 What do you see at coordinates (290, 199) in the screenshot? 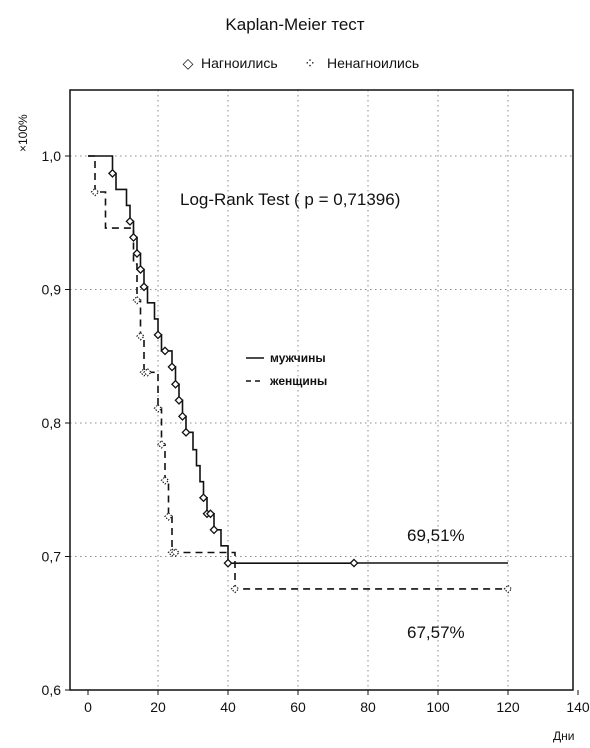
I see `log-rank-annotation: Log-Rank Test ( p = 0,71396)` at bounding box center [290, 199].